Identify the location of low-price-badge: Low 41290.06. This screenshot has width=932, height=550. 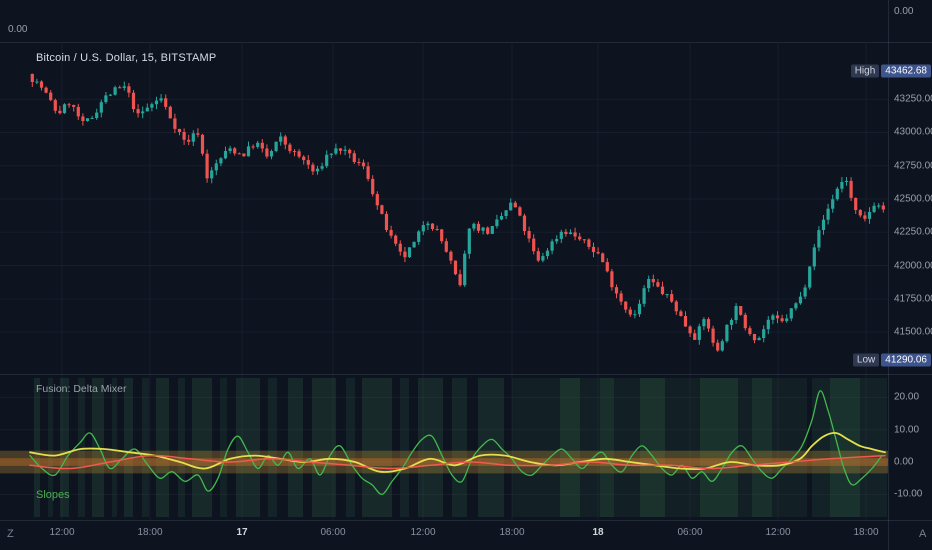
(891, 360).